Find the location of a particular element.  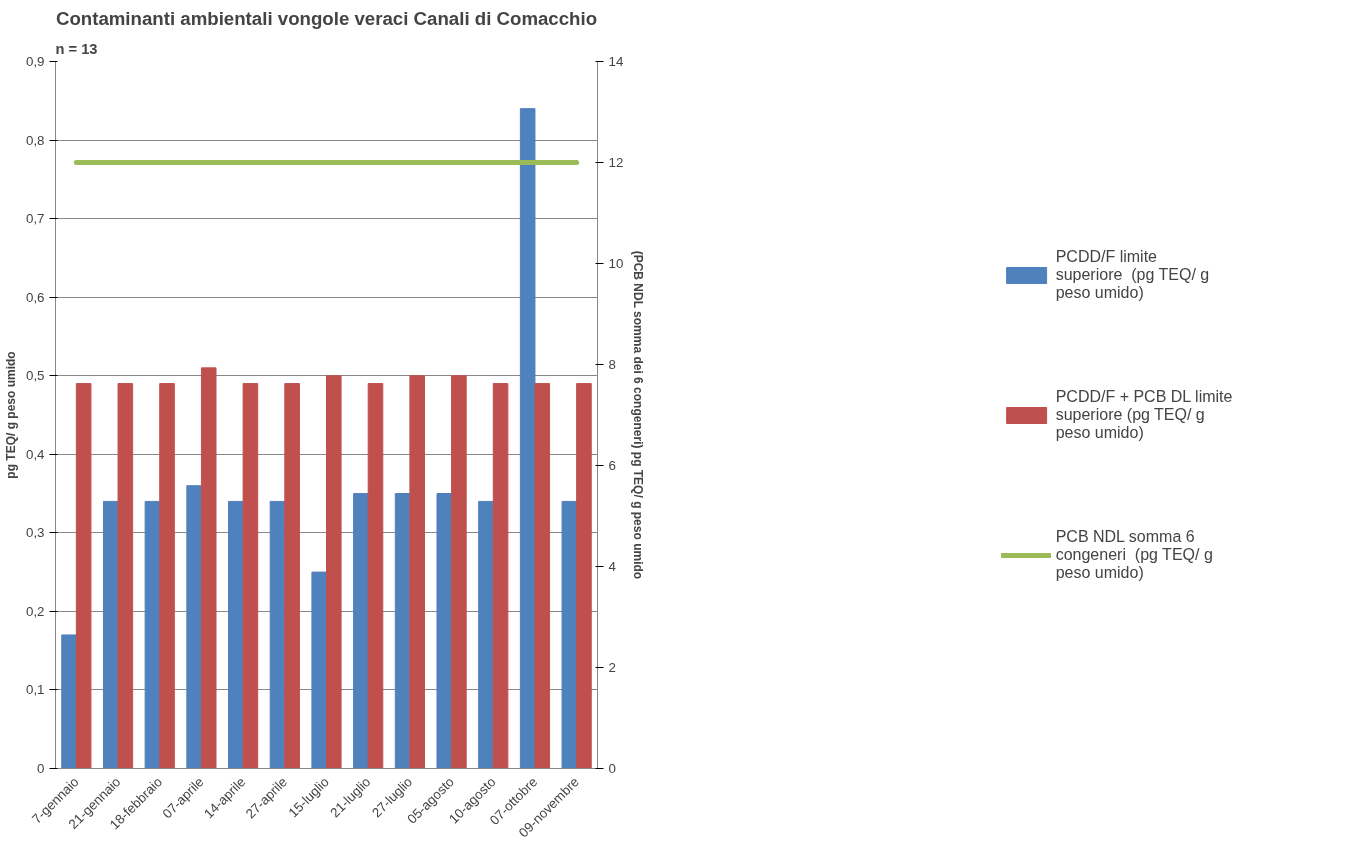

y2-tick-label: 4 is located at coordinates (612, 566).